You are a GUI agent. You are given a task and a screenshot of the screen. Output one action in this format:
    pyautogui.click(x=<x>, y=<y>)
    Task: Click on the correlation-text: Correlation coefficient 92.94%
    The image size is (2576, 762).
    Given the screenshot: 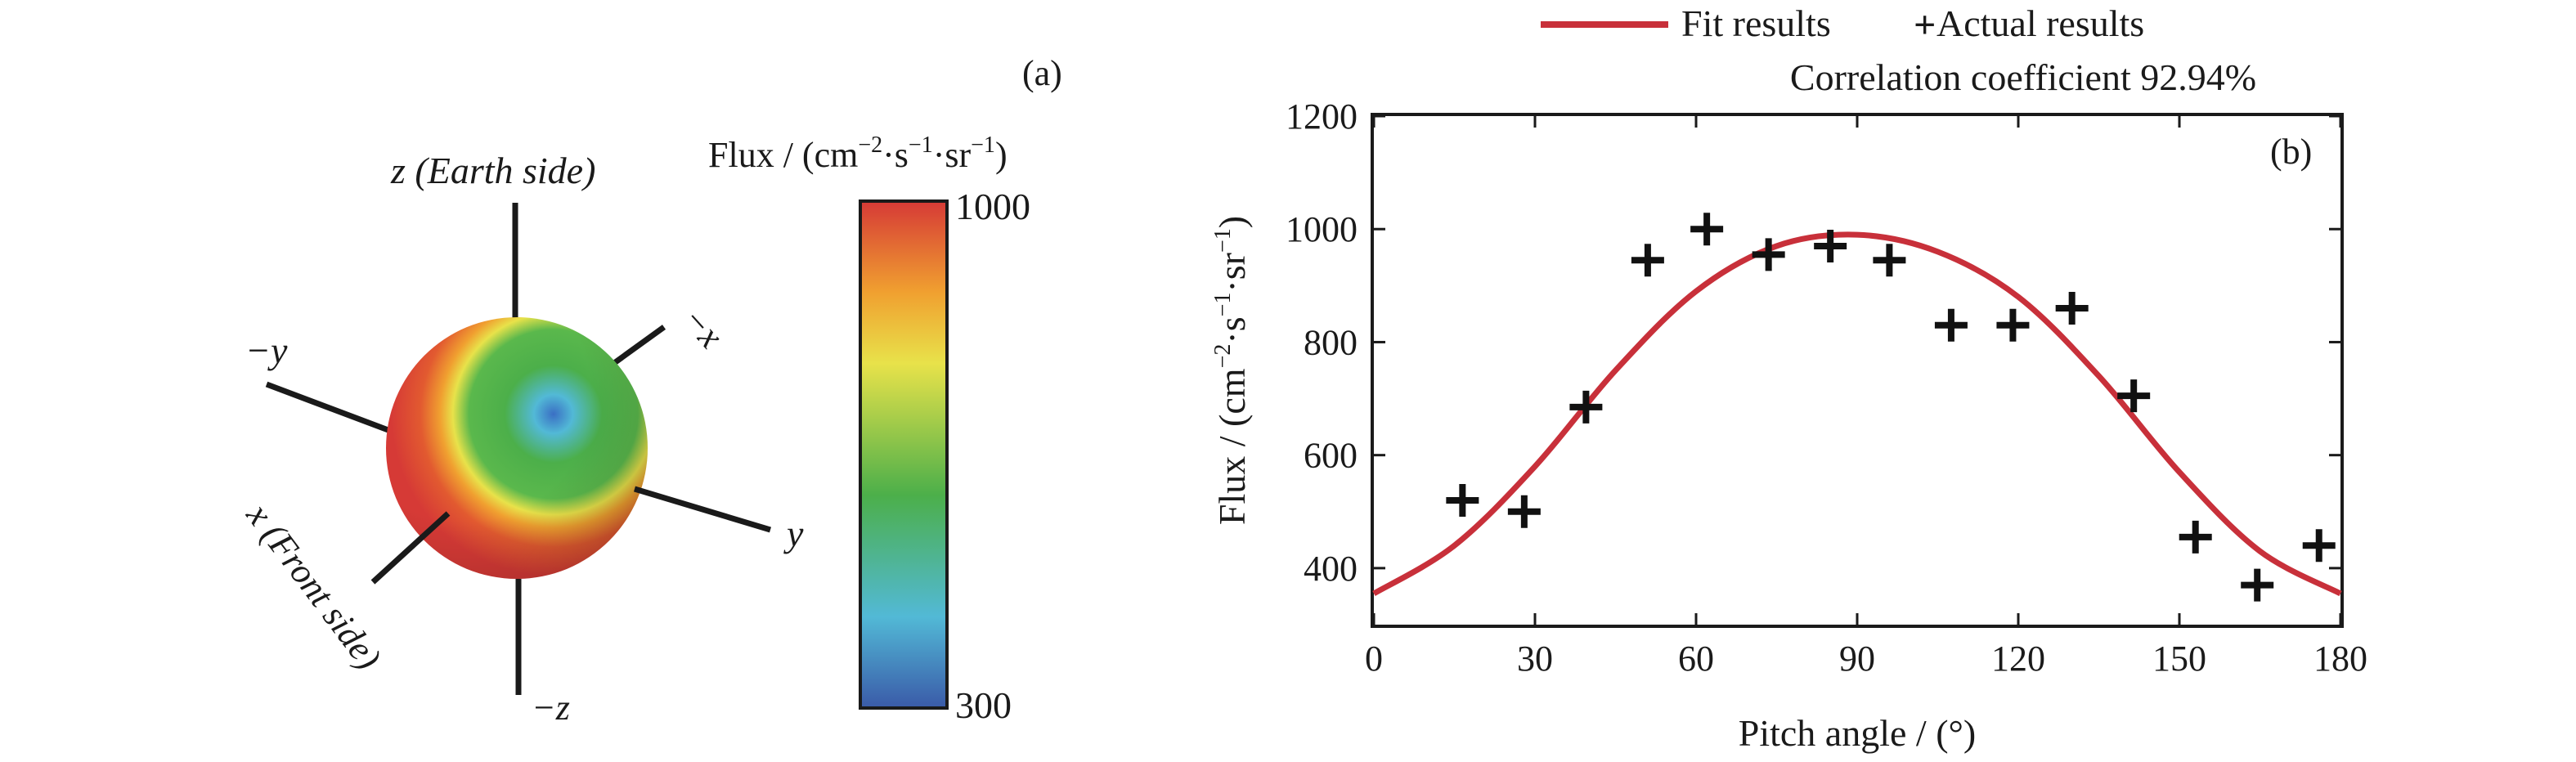 What is the action you would take?
    pyautogui.click(x=2023, y=77)
    